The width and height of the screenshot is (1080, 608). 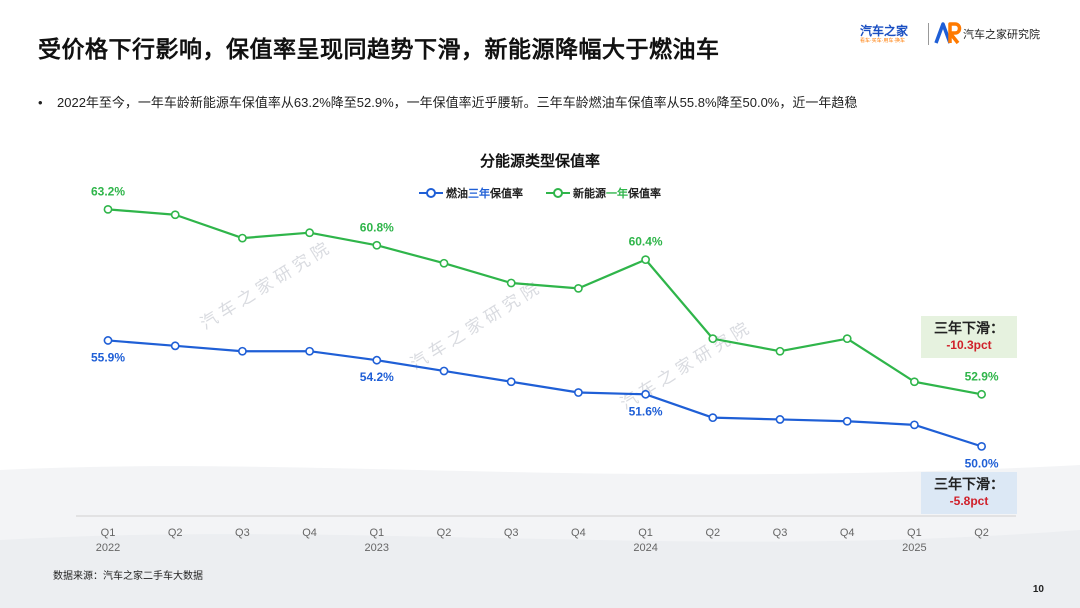 What do you see at coordinates (506, 194) in the screenshot?
I see `legend-fuel-suffix: 保值率` at bounding box center [506, 194].